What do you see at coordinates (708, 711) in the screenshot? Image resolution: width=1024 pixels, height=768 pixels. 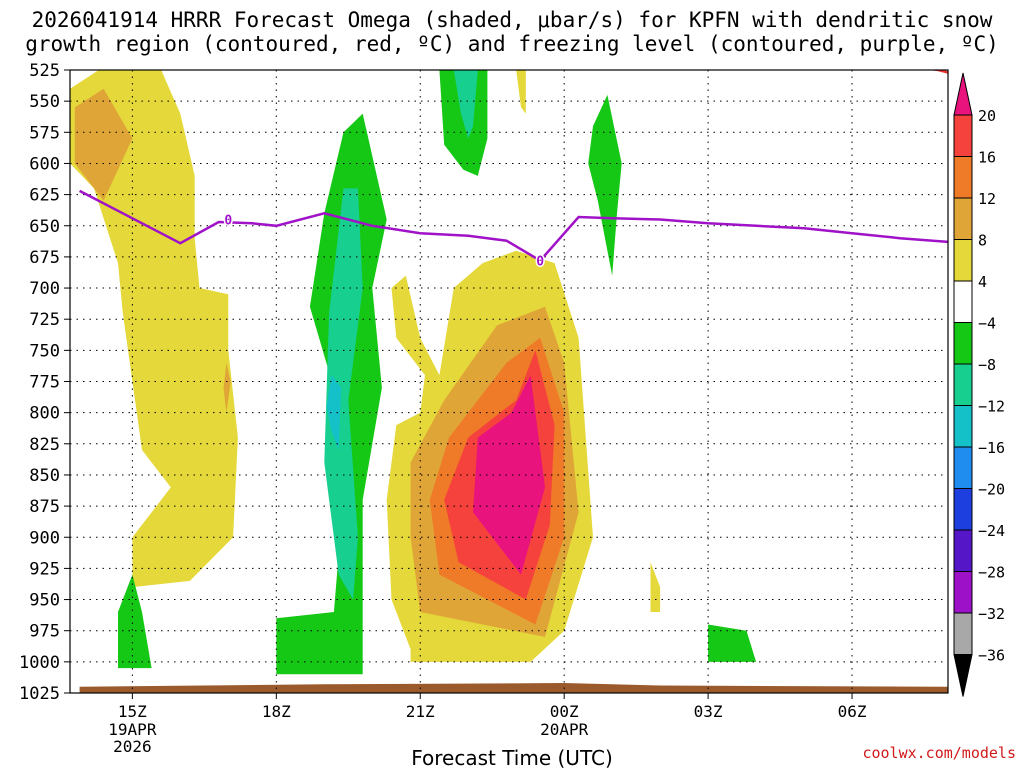 I see `x-tick-label: 03Z` at bounding box center [708, 711].